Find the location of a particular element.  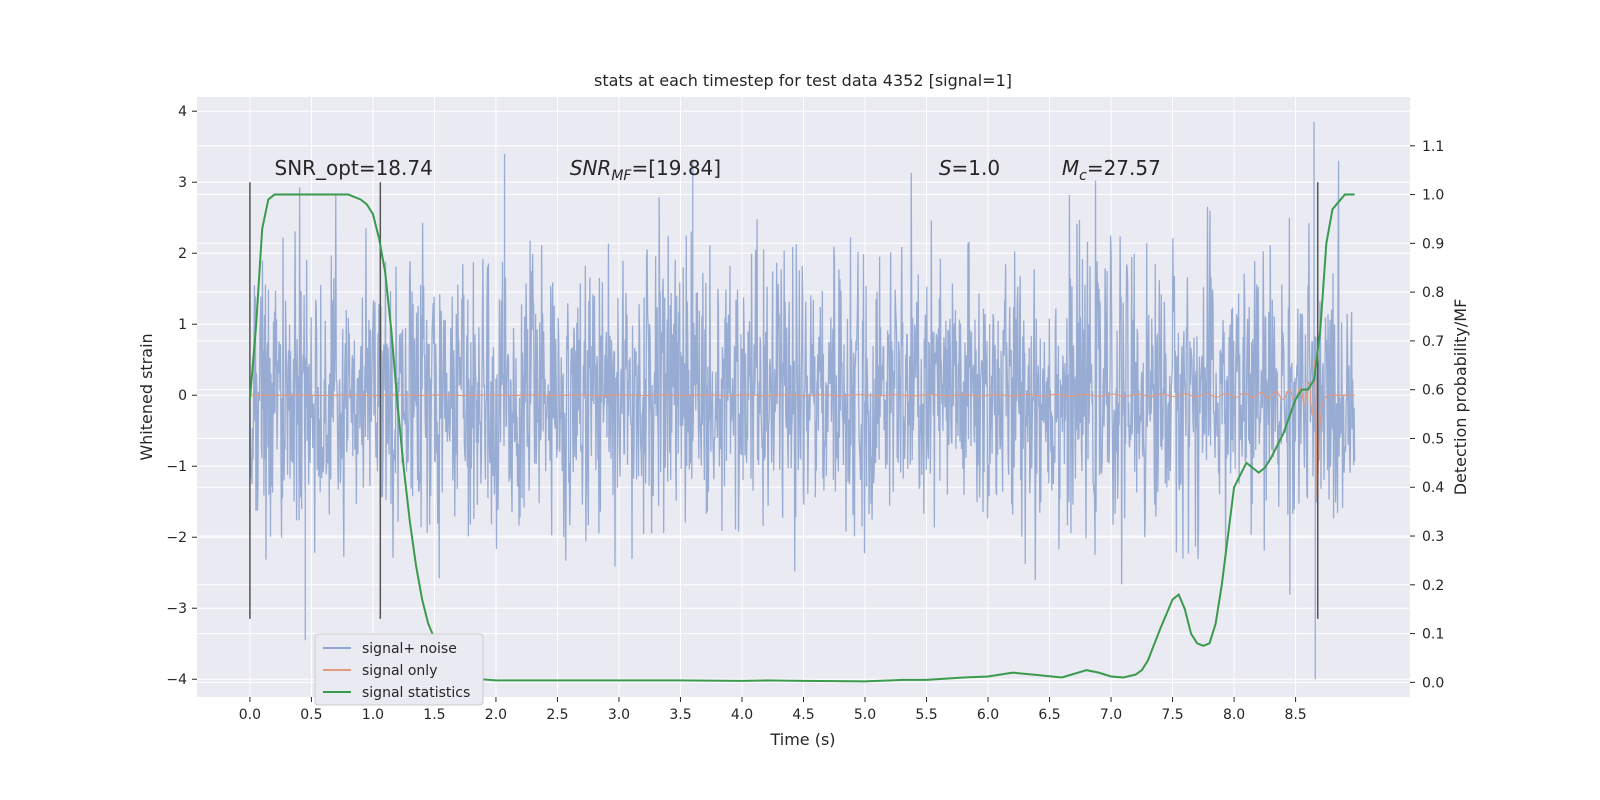

y-tick-label: 2 is located at coordinates (182, 254).